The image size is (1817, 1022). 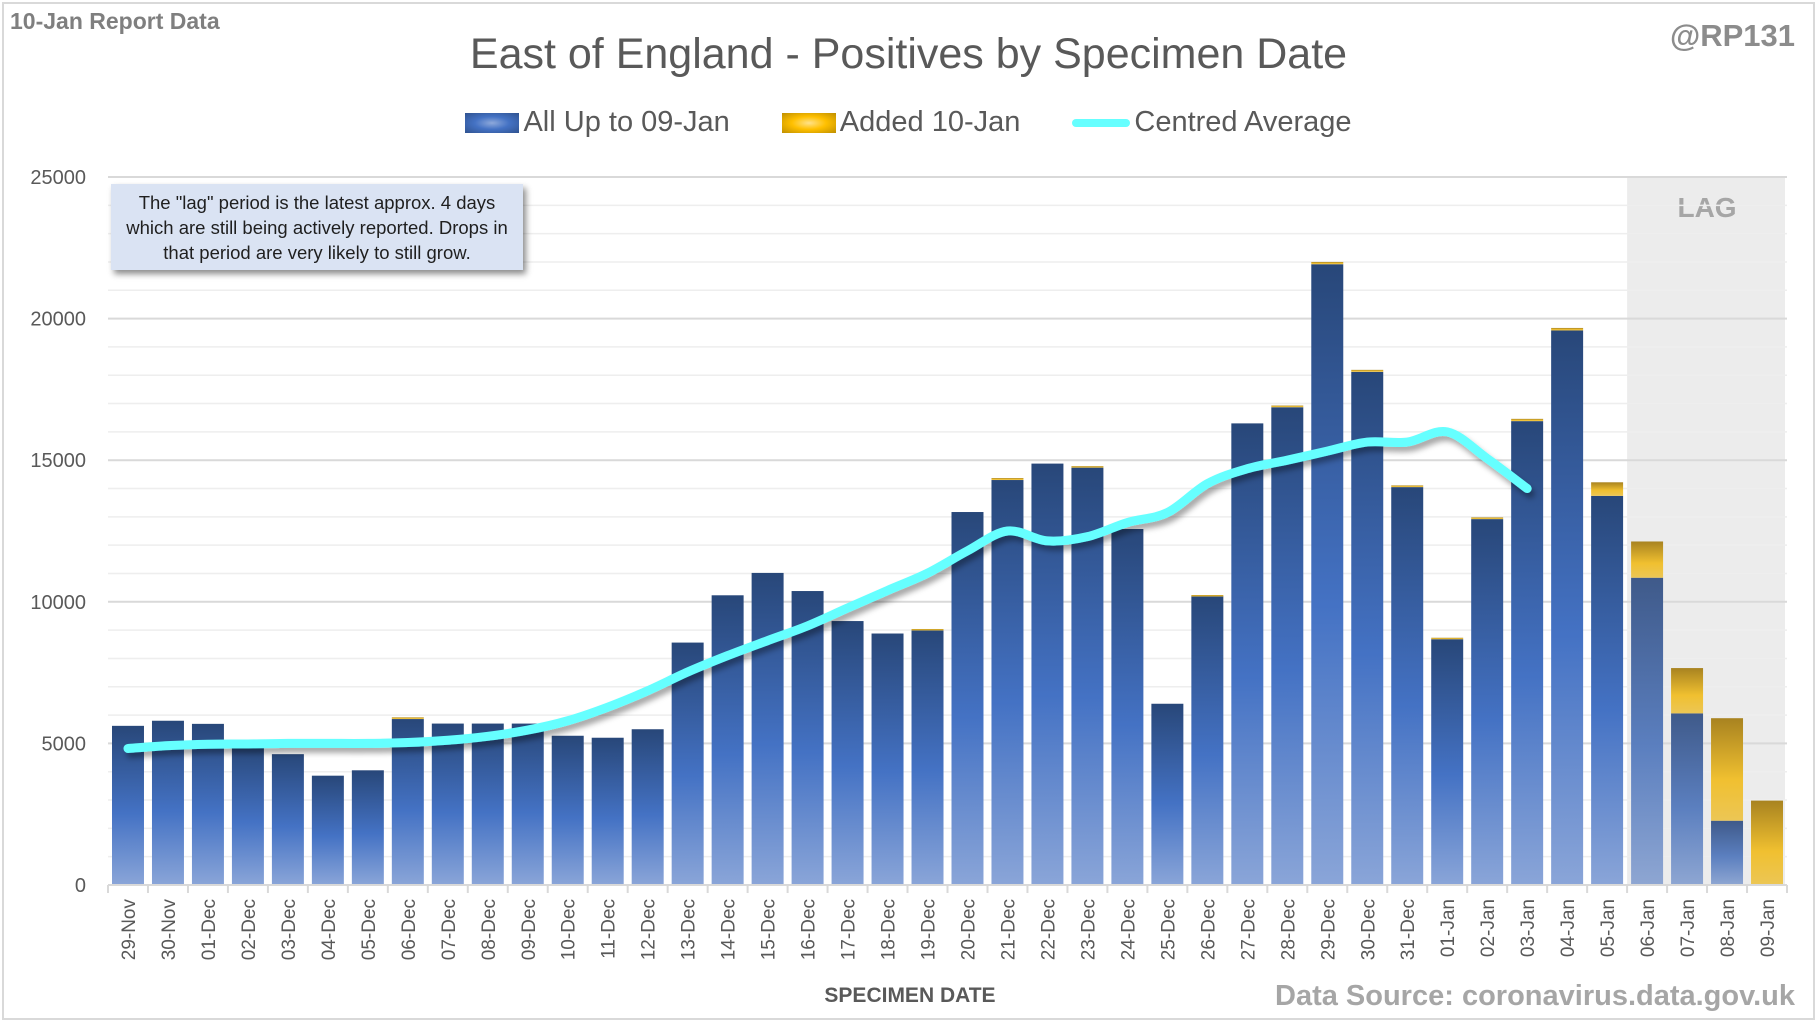 What do you see at coordinates (1101, 122) in the screenshot?
I see `legend-line-cyan-icon` at bounding box center [1101, 122].